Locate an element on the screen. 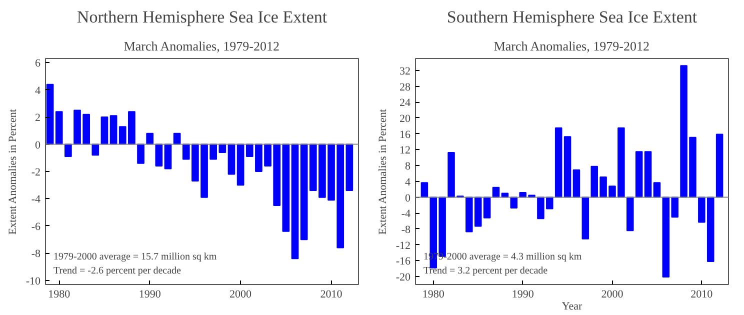 The image size is (744, 315). y-tick-label: -10 is located at coordinates (33, 281).